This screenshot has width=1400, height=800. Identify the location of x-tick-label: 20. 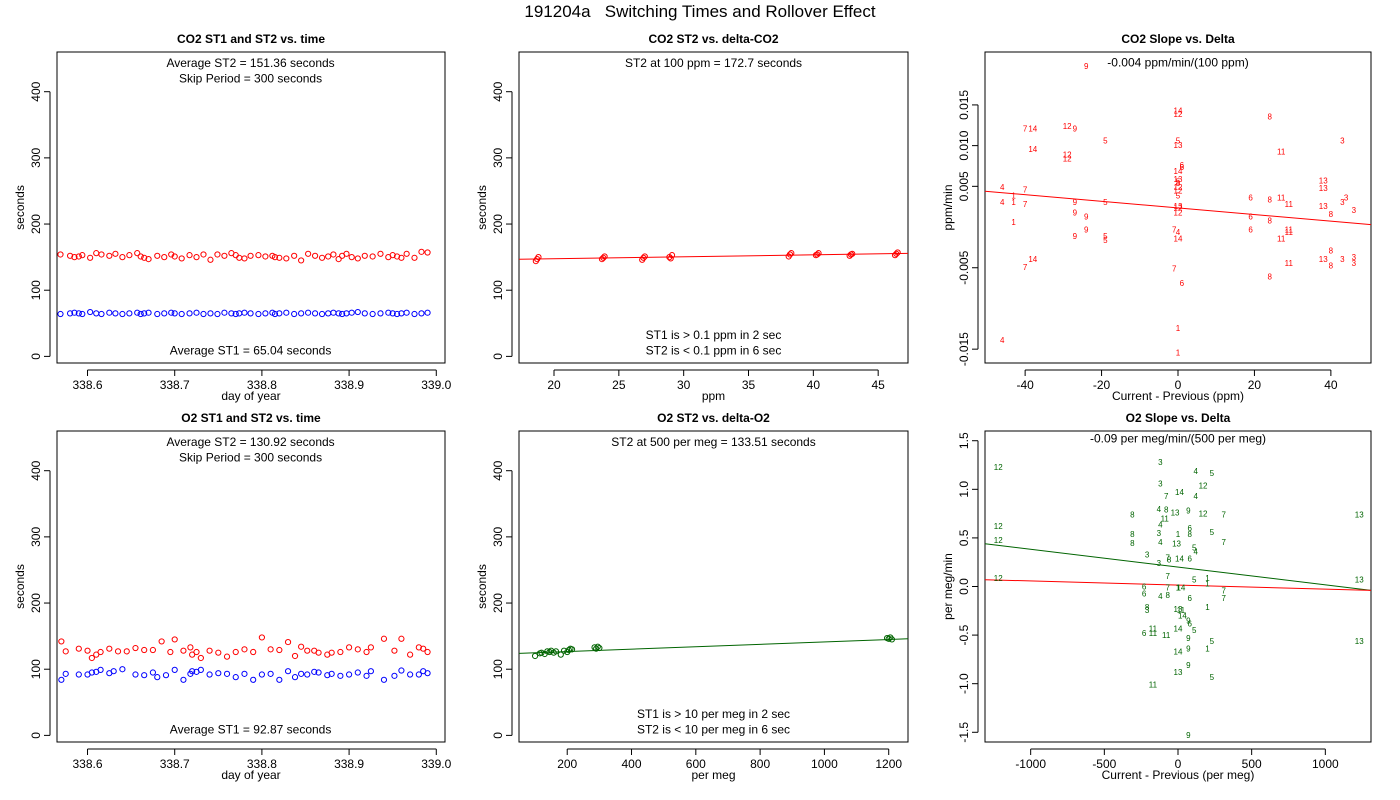
(1255, 385).